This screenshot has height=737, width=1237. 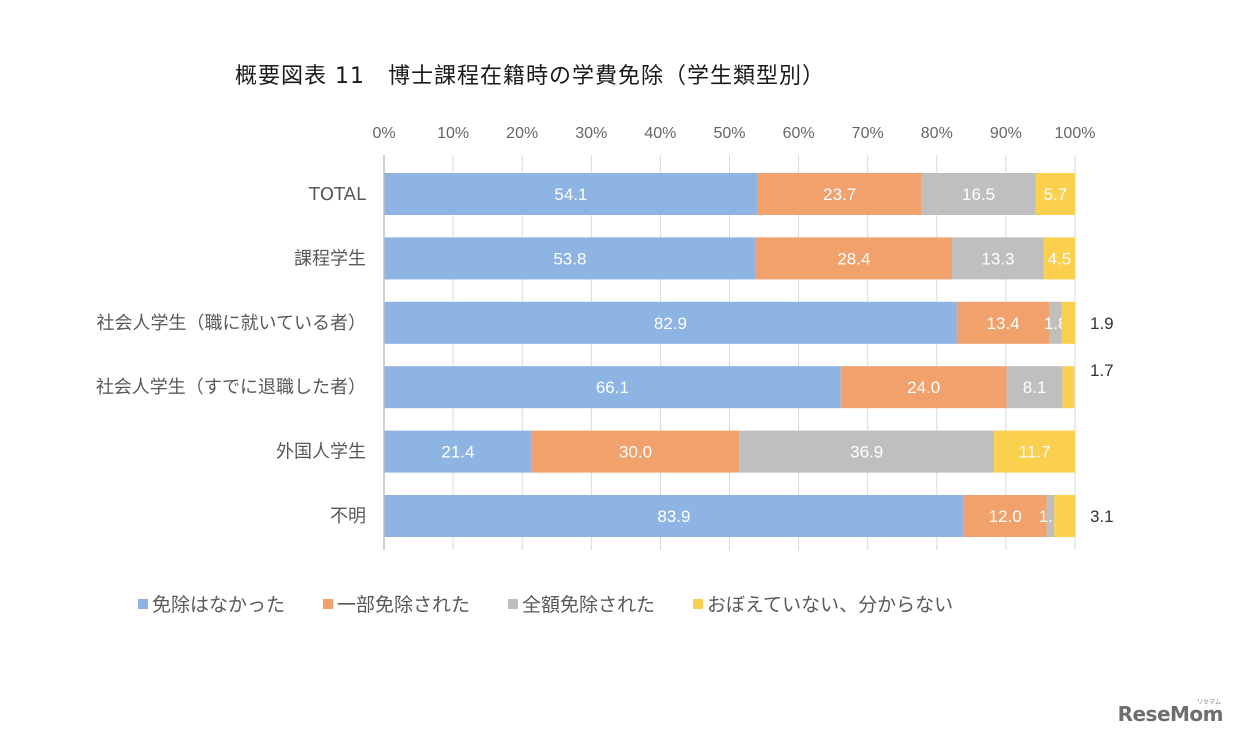 I want to click on legend-item: おぼえていない、分からない, so click(x=823, y=603).